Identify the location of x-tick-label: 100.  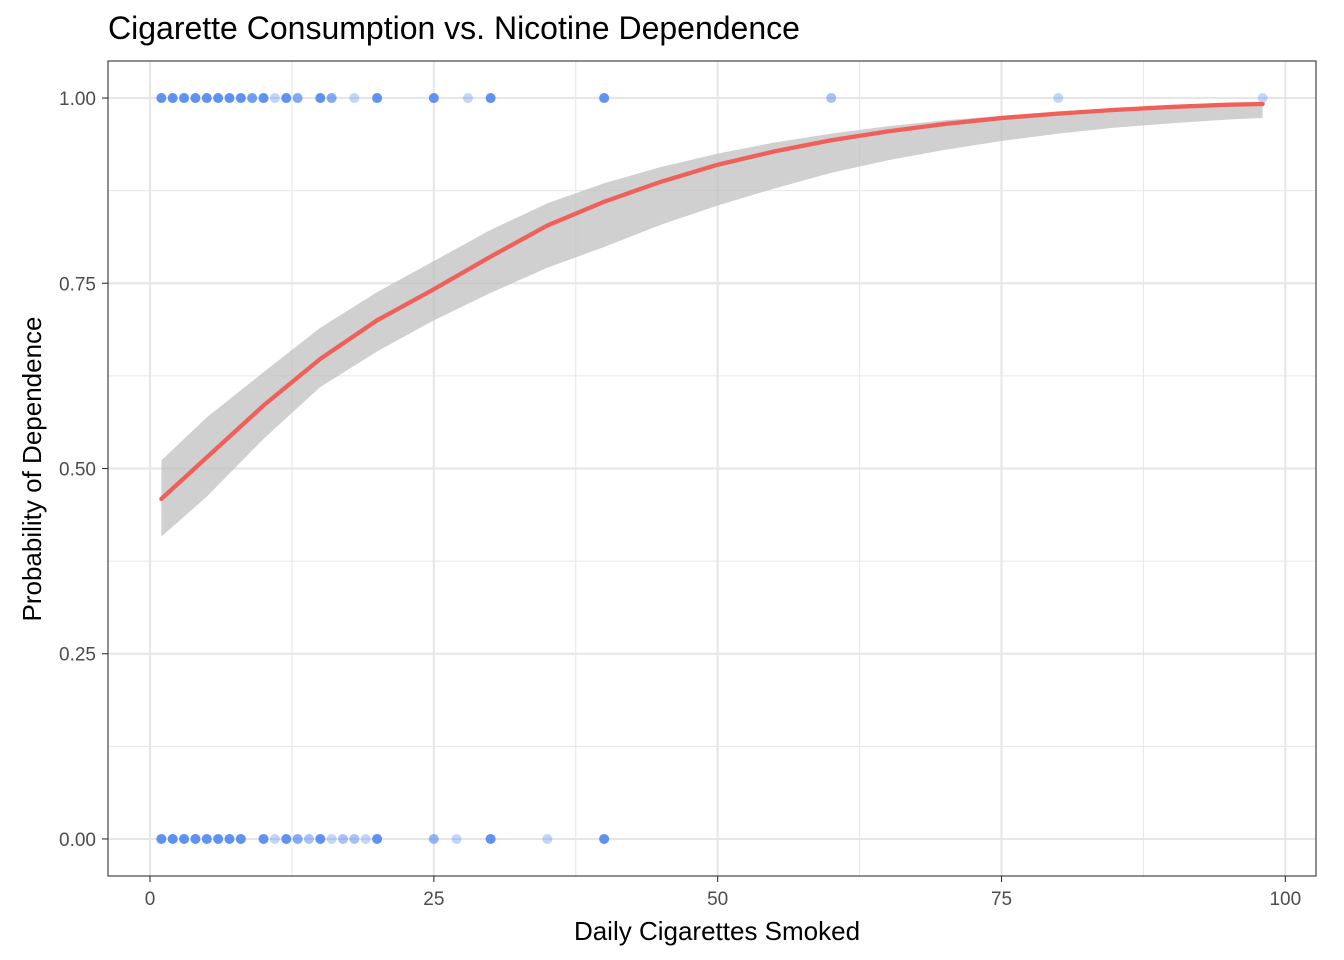
(1285, 899).